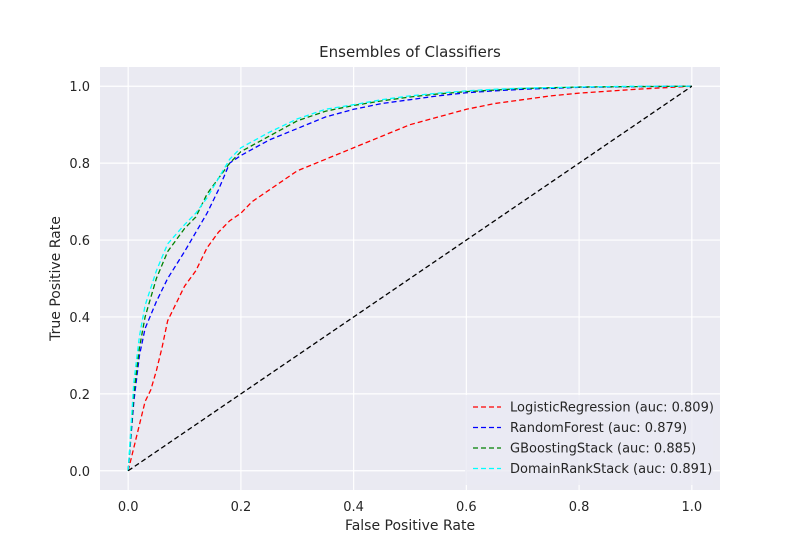 This screenshot has width=800, height=550. I want to click on y-tick-label: 1.0, so click(79, 87).